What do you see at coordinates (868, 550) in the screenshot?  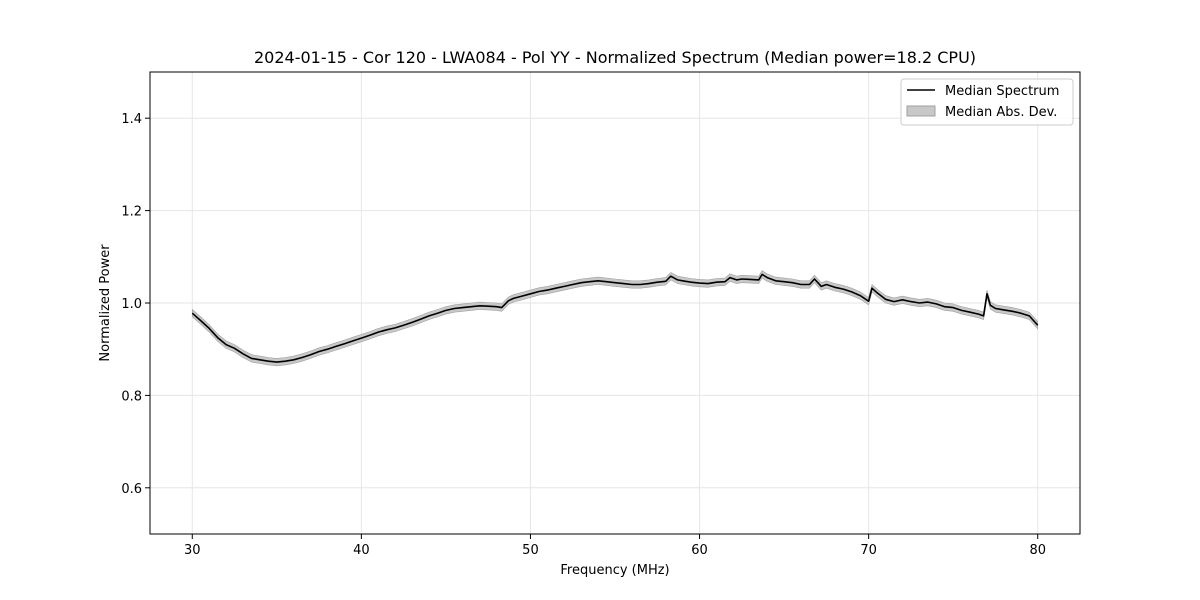 I see `x-tick-label: 70` at bounding box center [868, 550].